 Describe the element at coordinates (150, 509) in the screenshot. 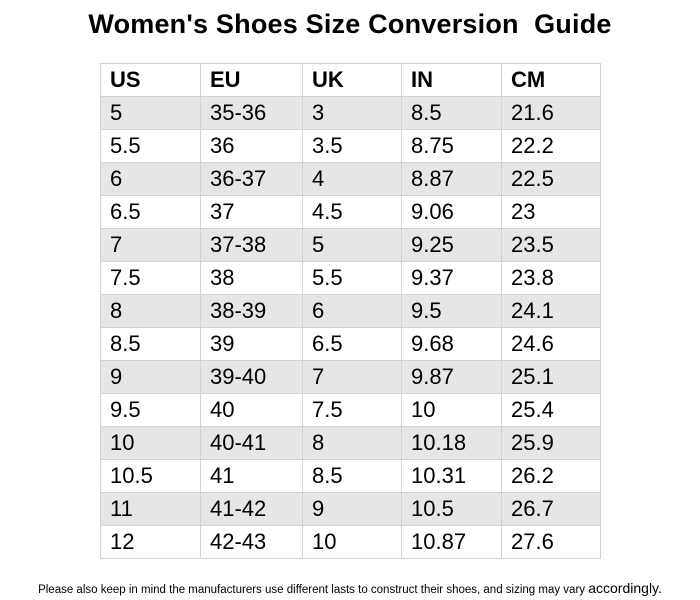

I see `cell-us: 11` at that location.